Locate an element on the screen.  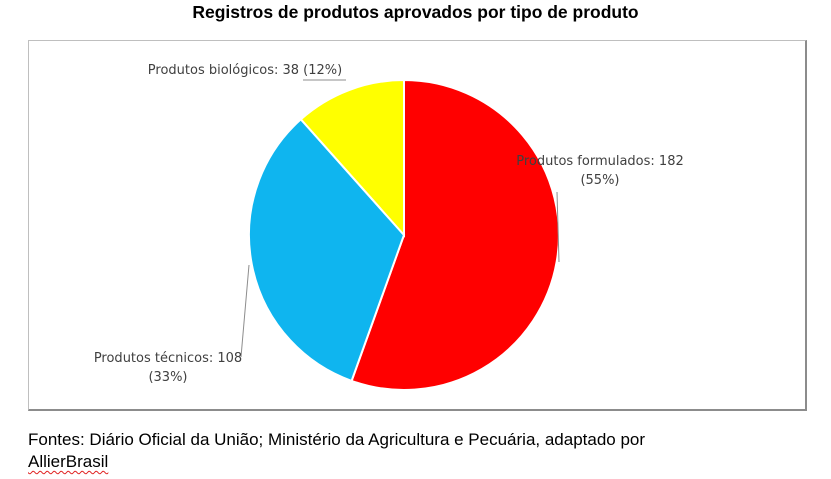
data-label: Produtos biológicos: 38 (12%) is located at coordinates (245, 70).